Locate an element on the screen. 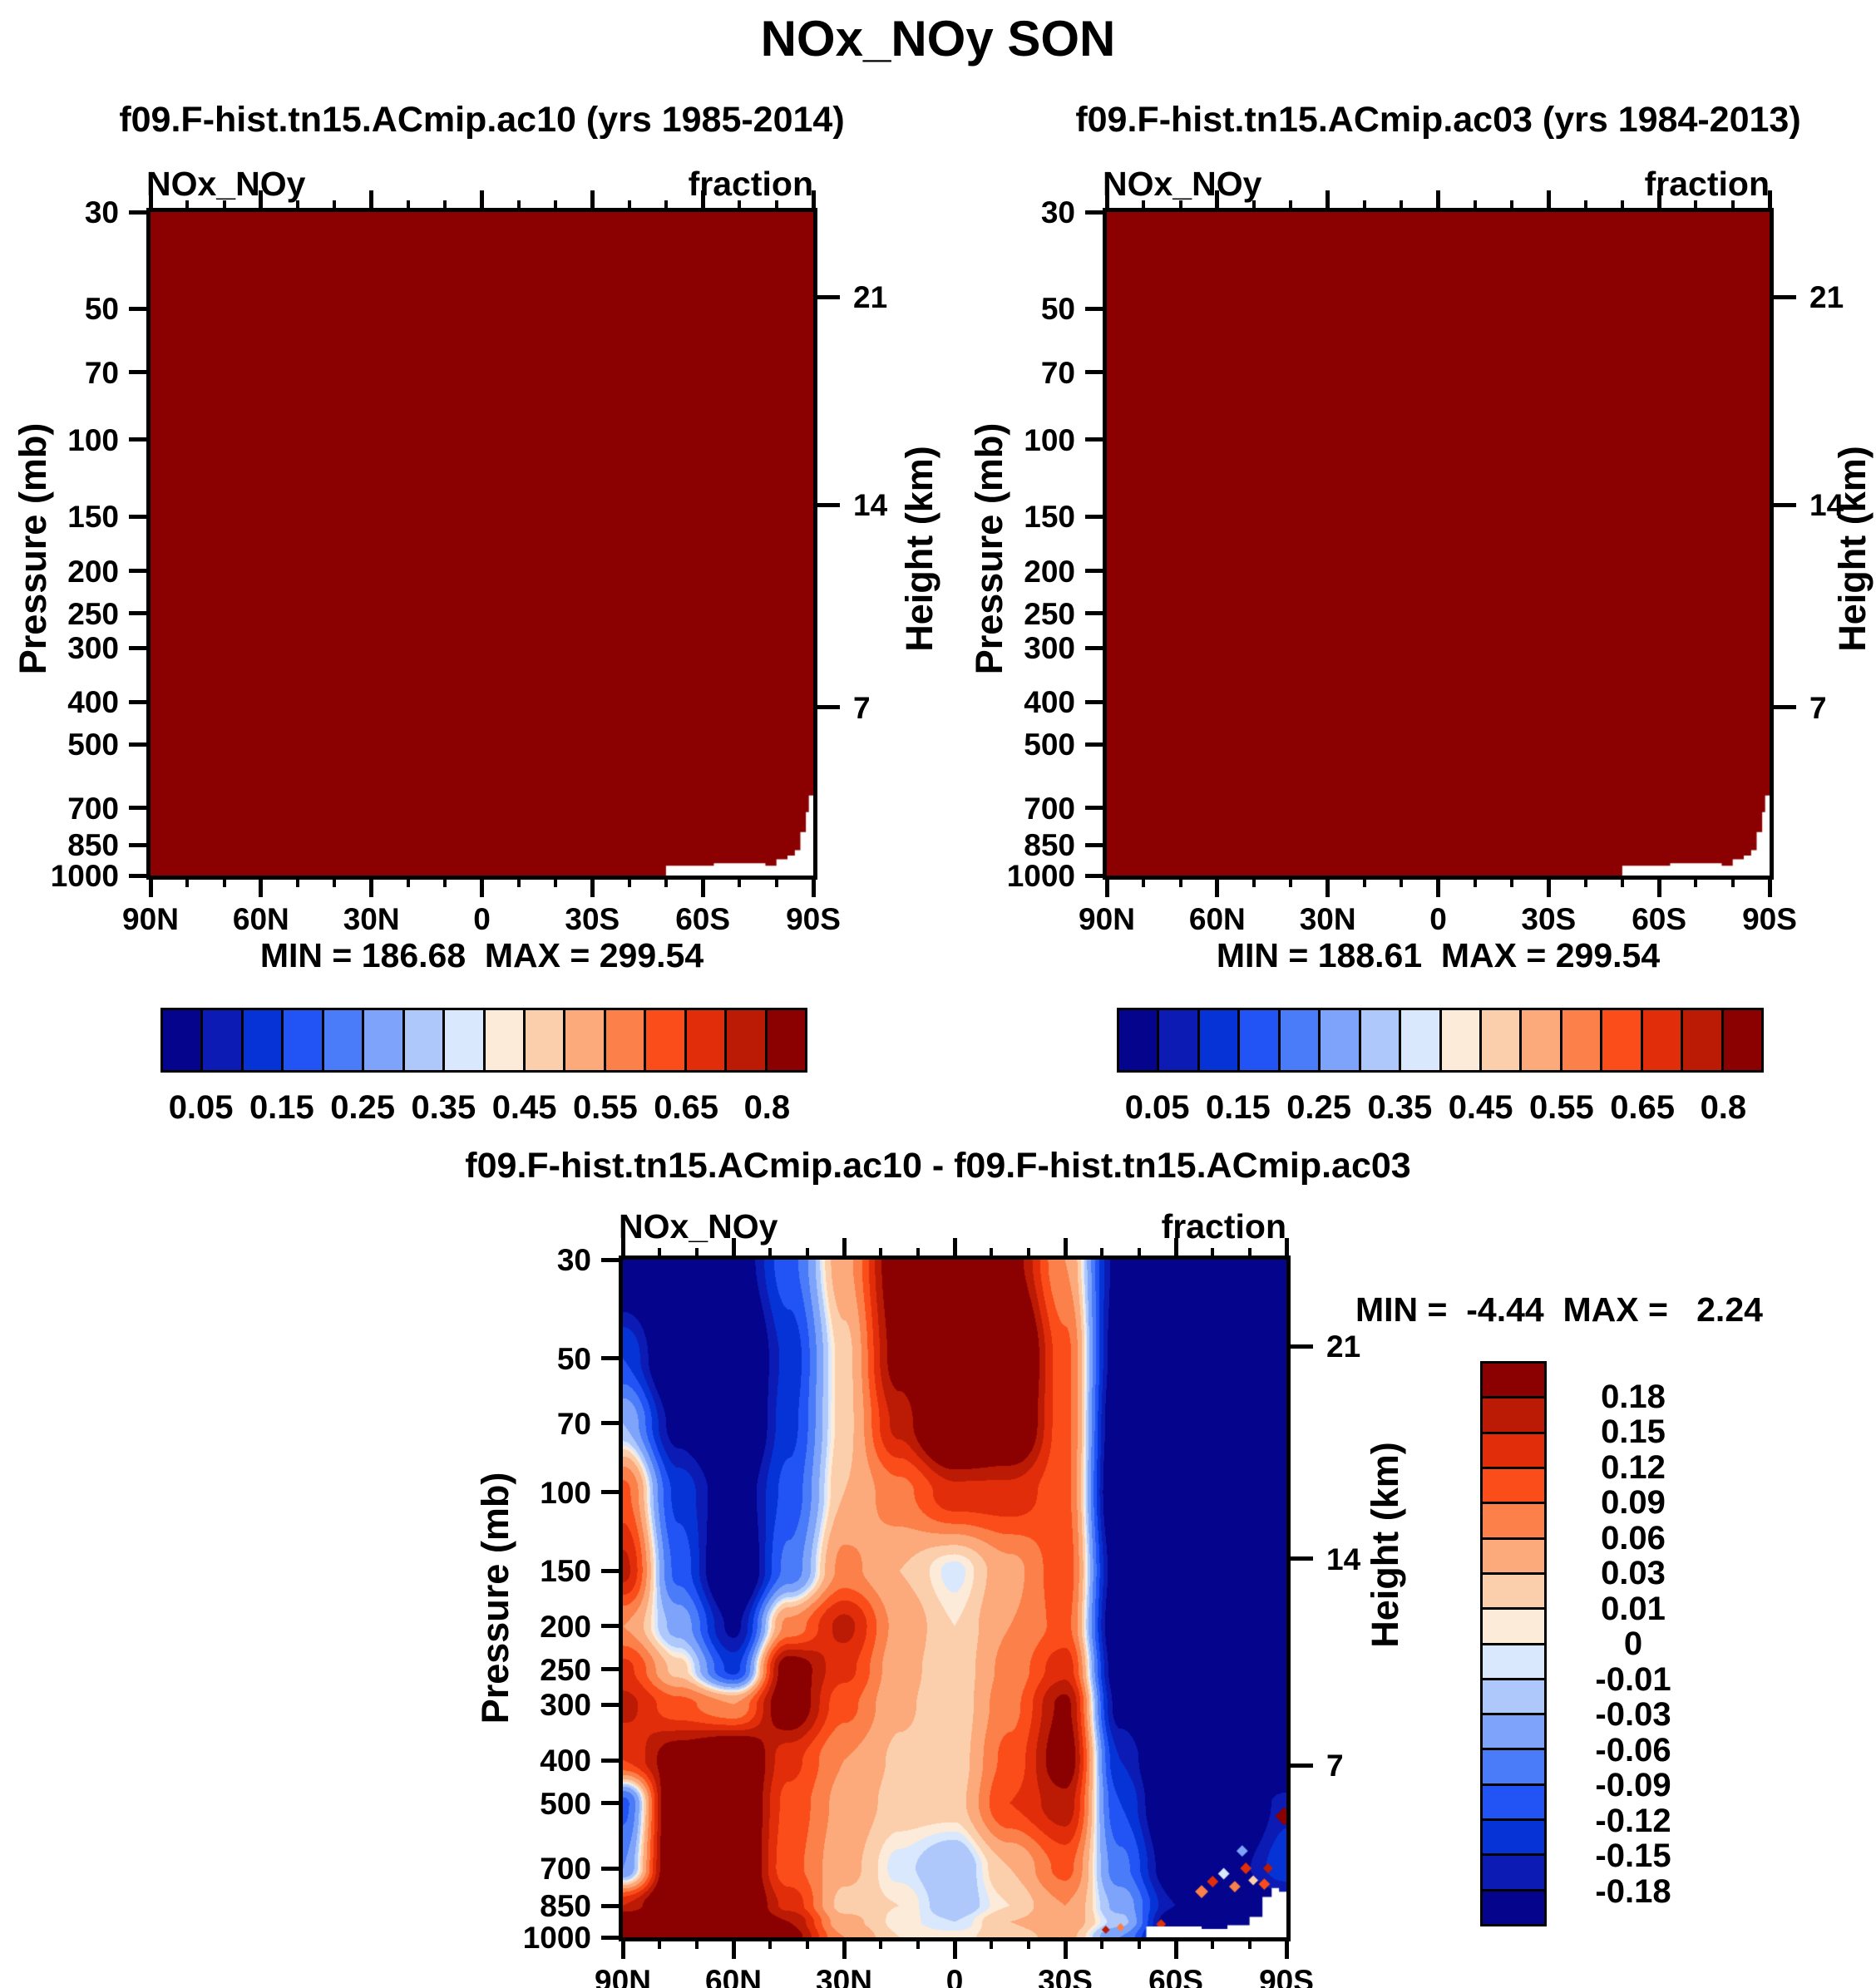  lat-tick-label: 0 is located at coordinates (1438, 919).